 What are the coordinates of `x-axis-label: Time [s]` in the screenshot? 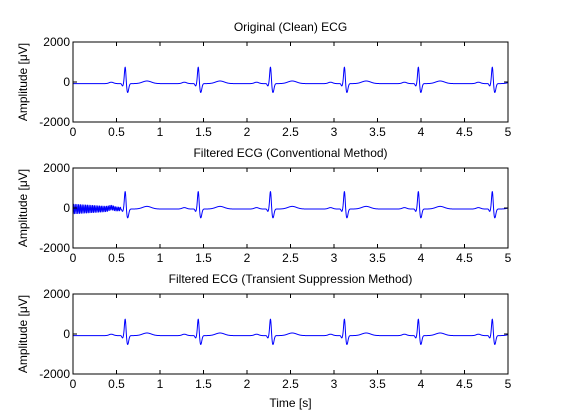 It's located at (290, 403).